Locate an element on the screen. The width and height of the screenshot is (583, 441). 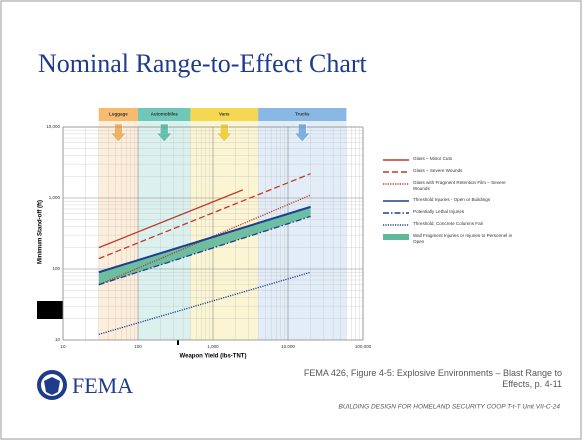
legend-entry: Threshold Injuries - Open or Buildings is located at coordinates (452, 199).